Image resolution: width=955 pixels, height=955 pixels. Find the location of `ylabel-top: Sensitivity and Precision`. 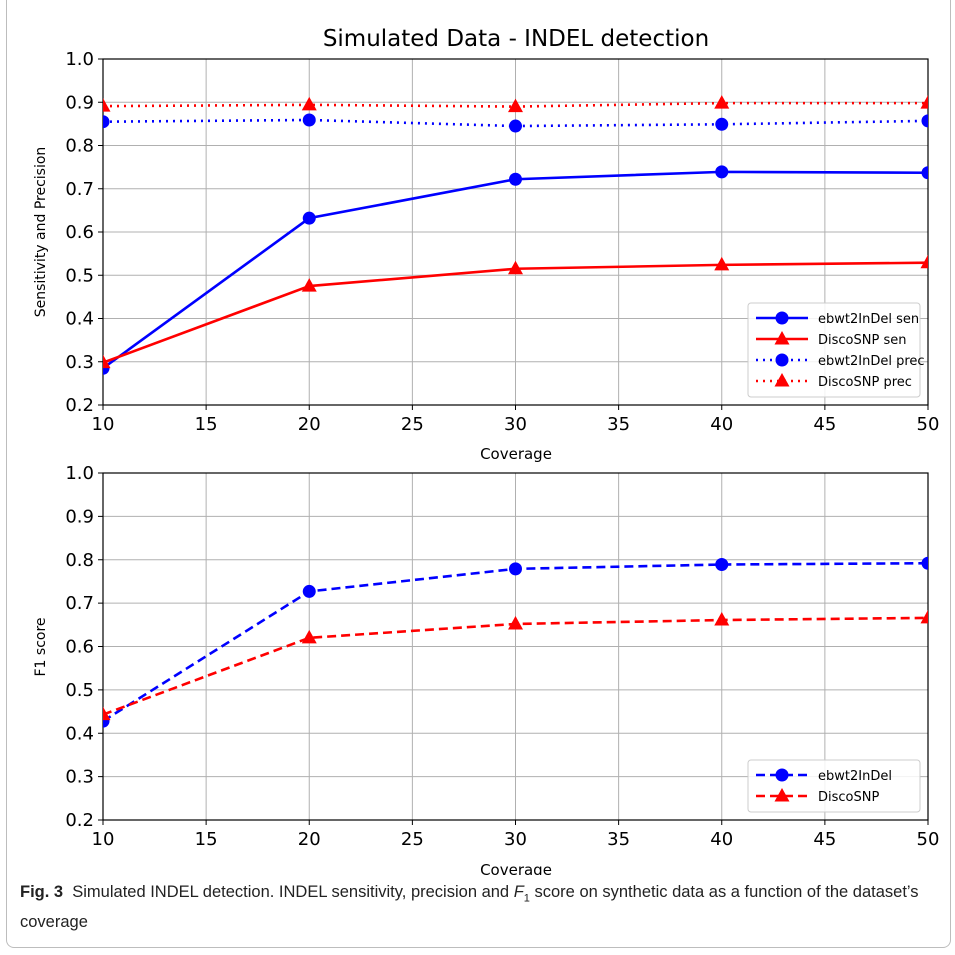

ylabel-top: Sensitivity and Precision is located at coordinates (41, 232).